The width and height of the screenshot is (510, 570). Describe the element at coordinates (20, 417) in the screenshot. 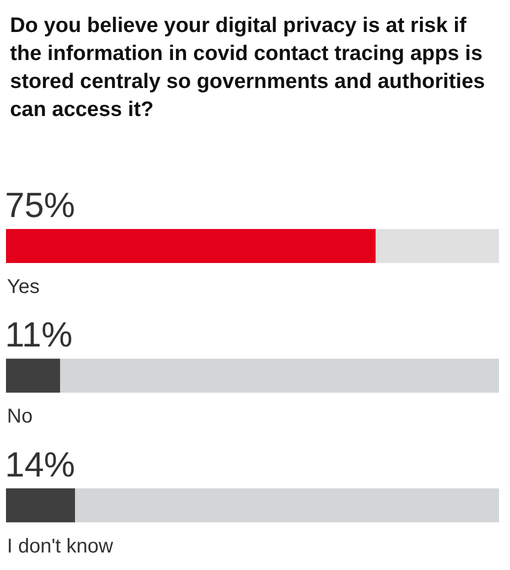

I see `y-tick-label: No` at that location.